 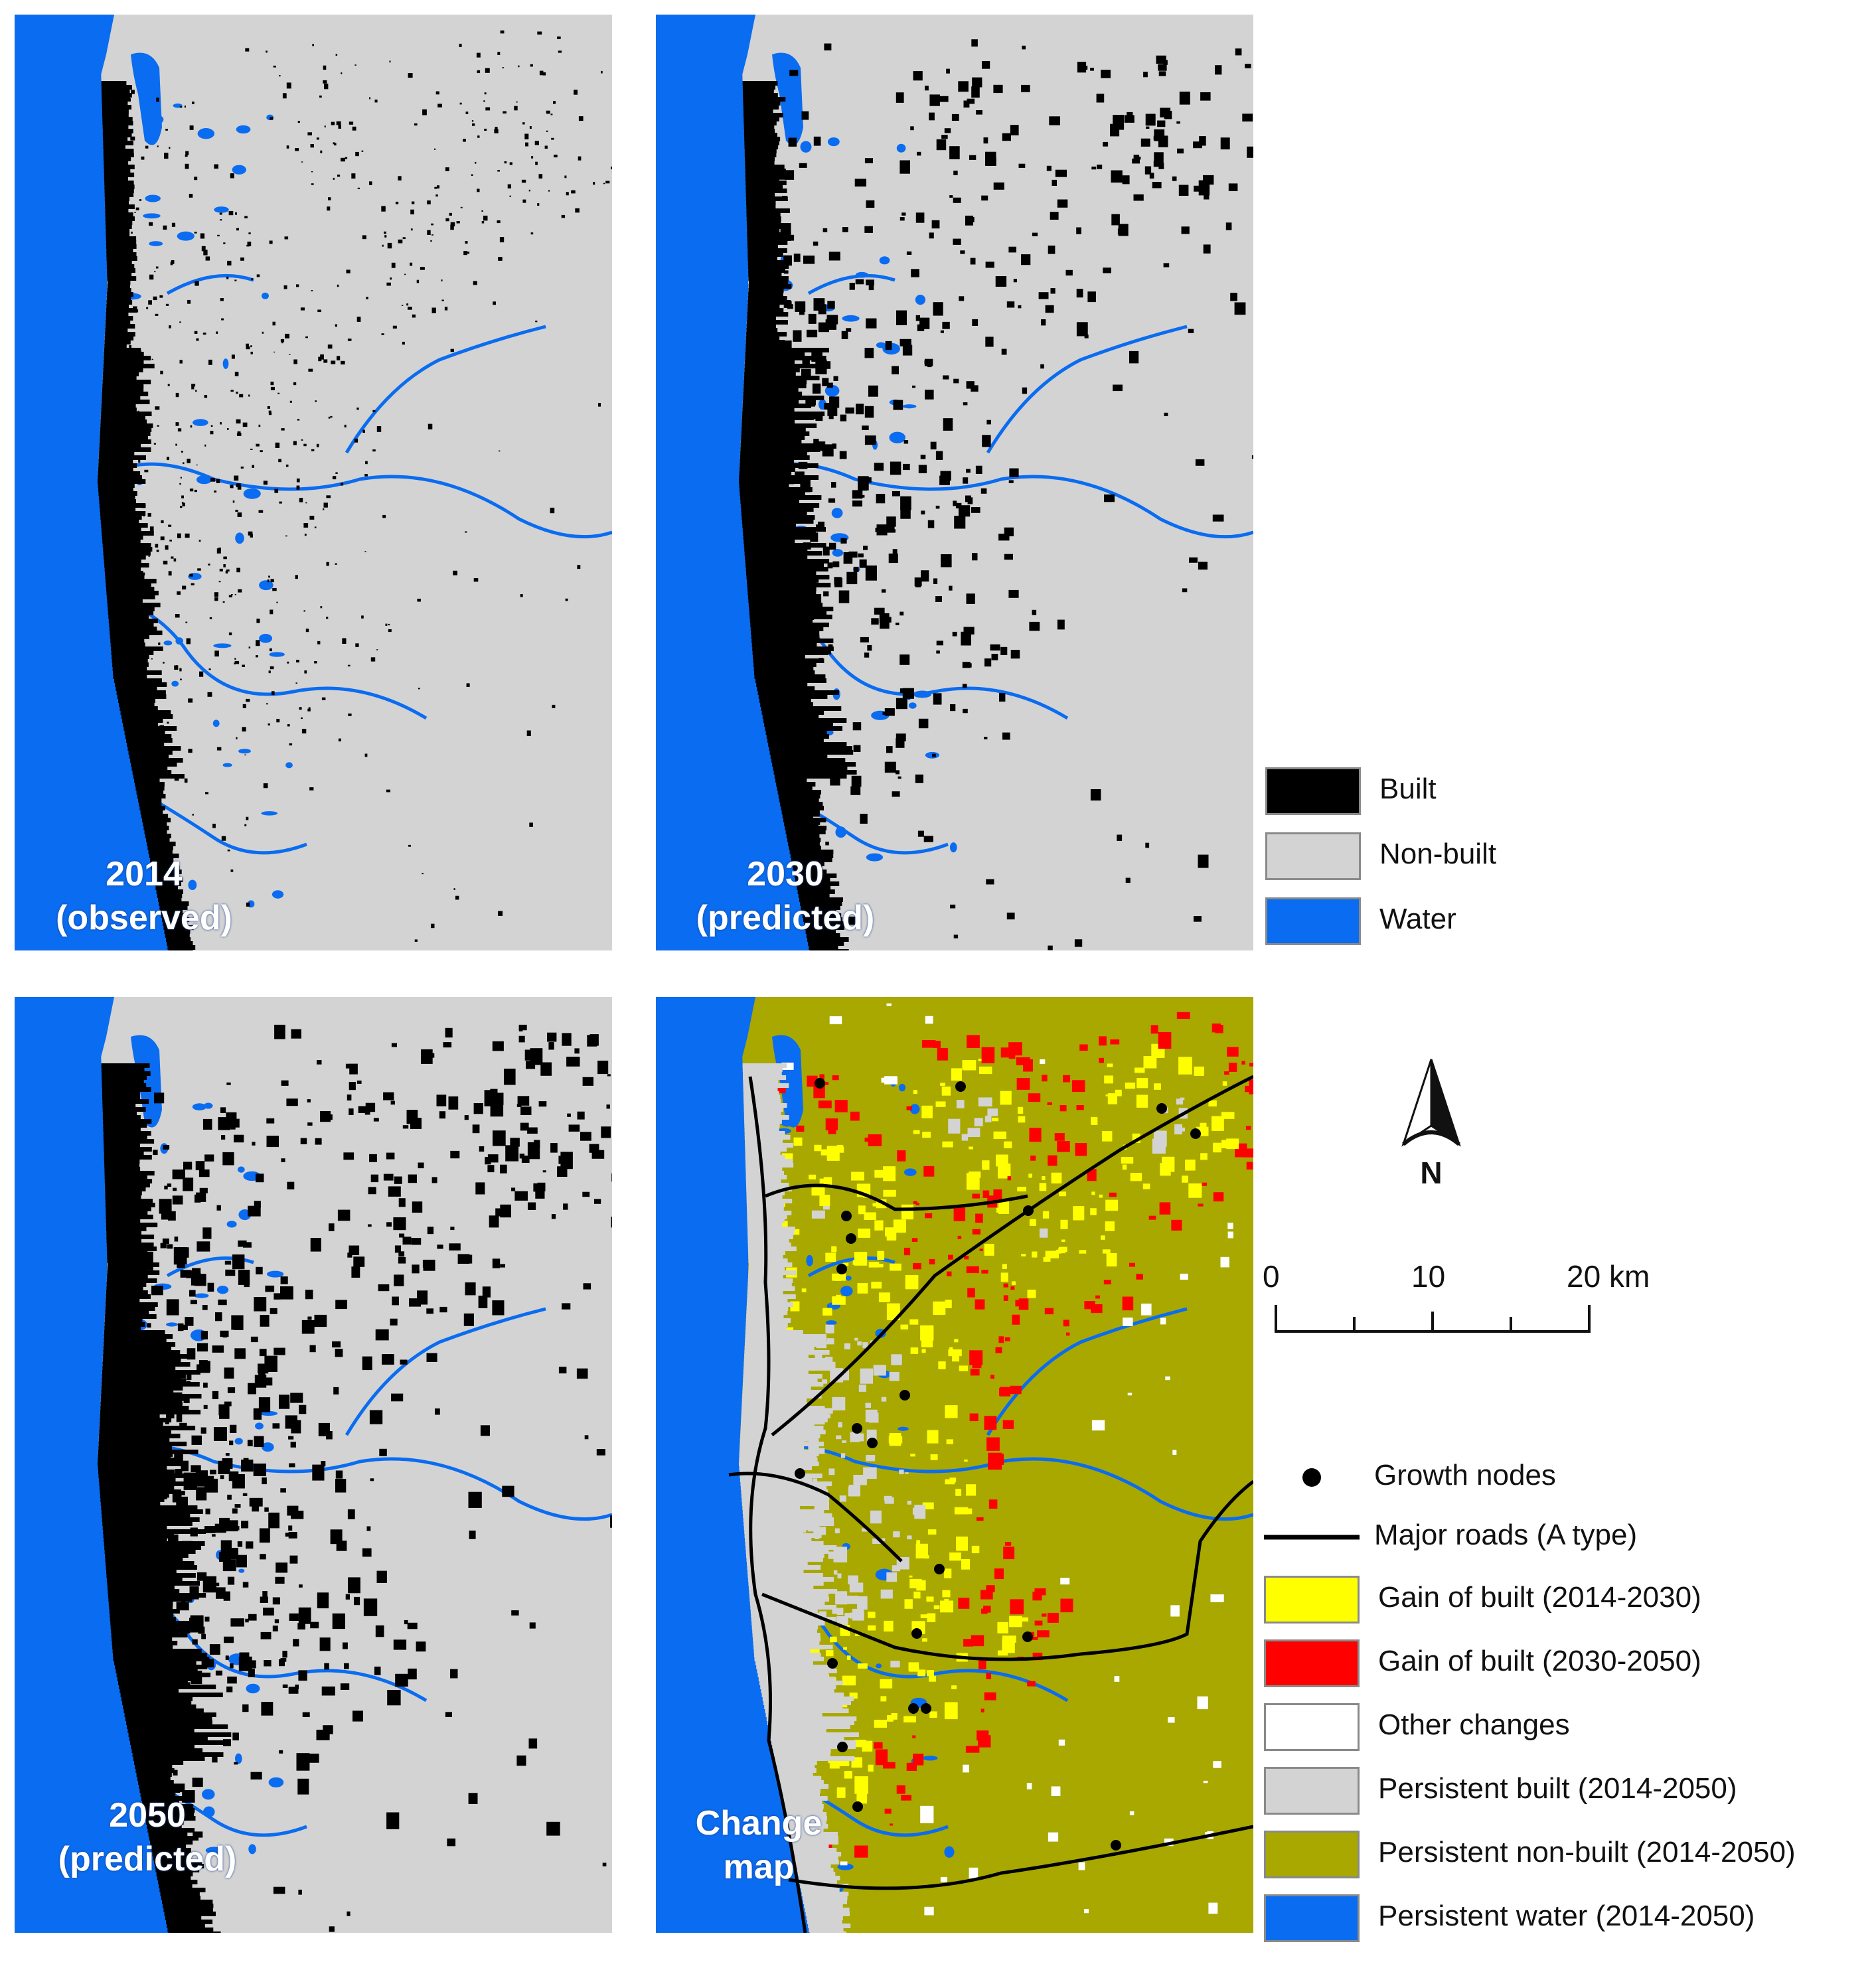 What do you see at coordinates (144, 874) in the screenshot?
I see `panel-year: 2014` at bounding box center [144, 874].